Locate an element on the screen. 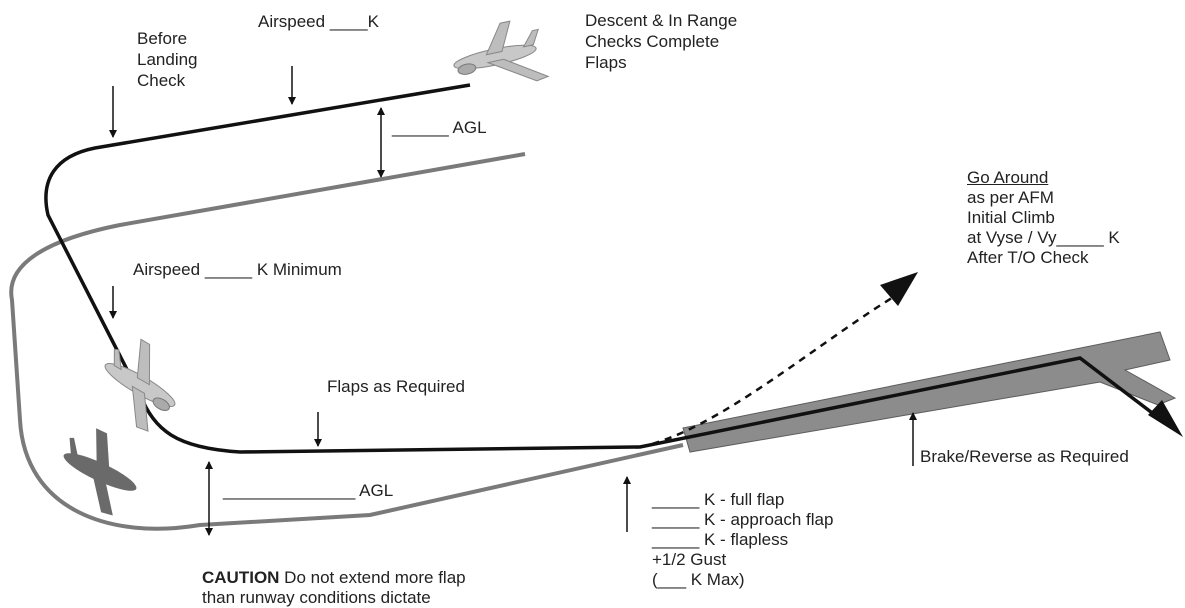 The image size is (1185, 608). caution-text: Do not extend more flap is located at coordinates (372, 577).